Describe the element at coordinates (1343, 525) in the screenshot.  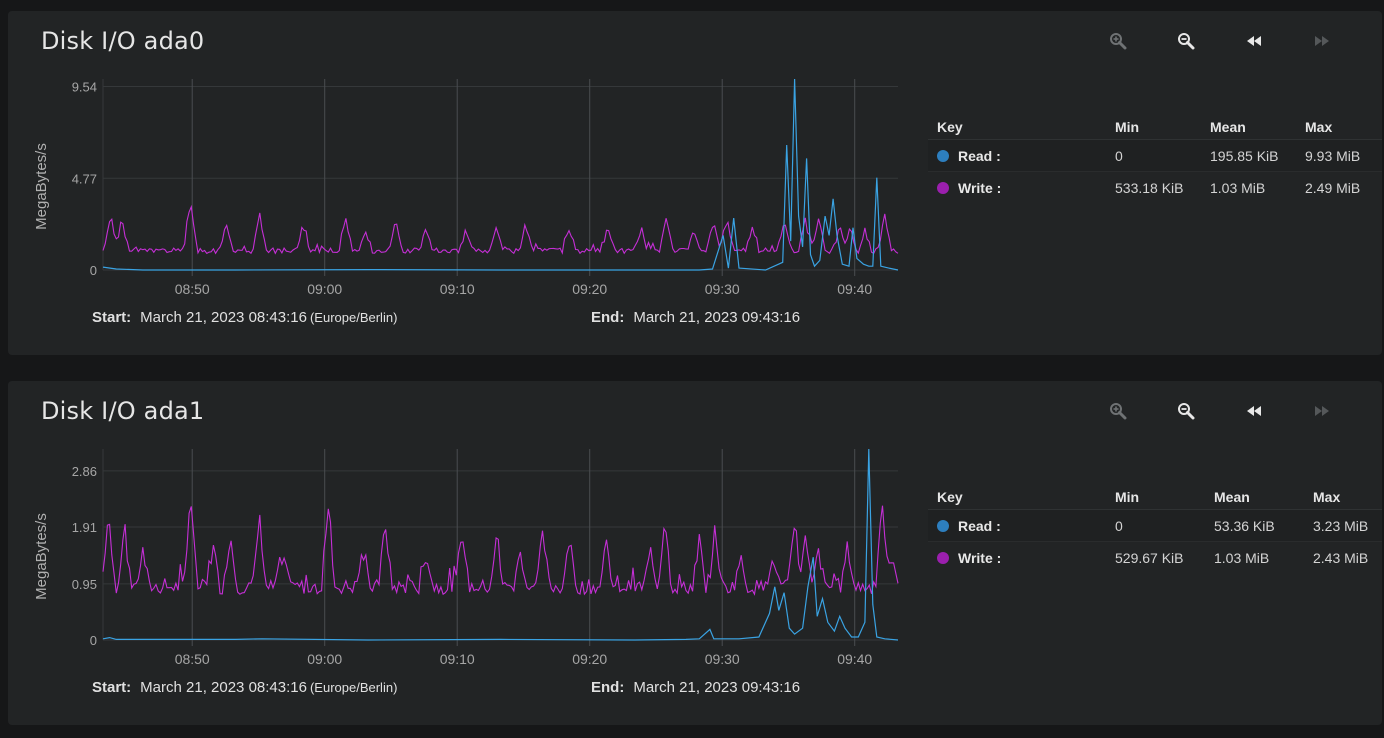
I see `read-max: 3.23 MiB` at that location.